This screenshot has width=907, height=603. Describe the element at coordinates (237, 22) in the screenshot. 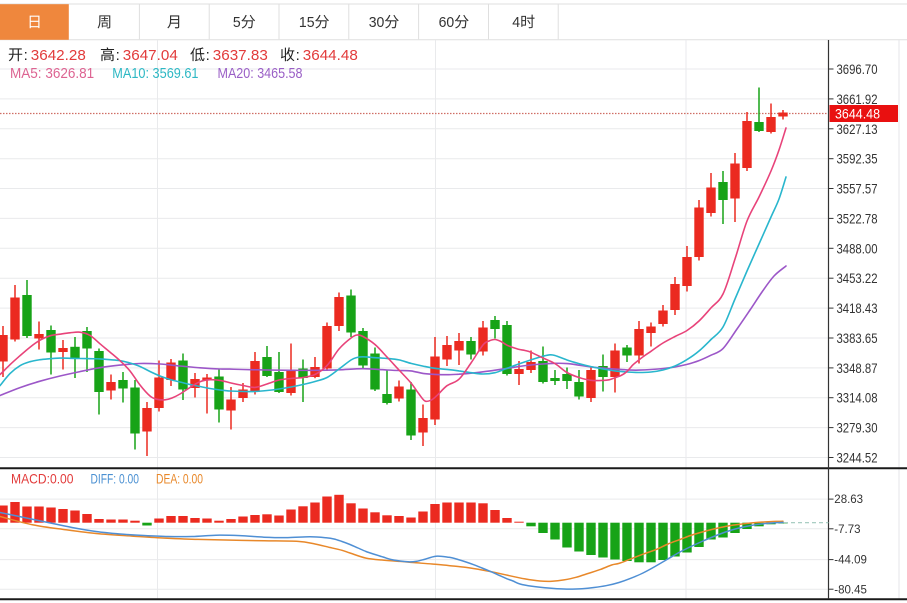

I see `svg-text: 5` at that location.